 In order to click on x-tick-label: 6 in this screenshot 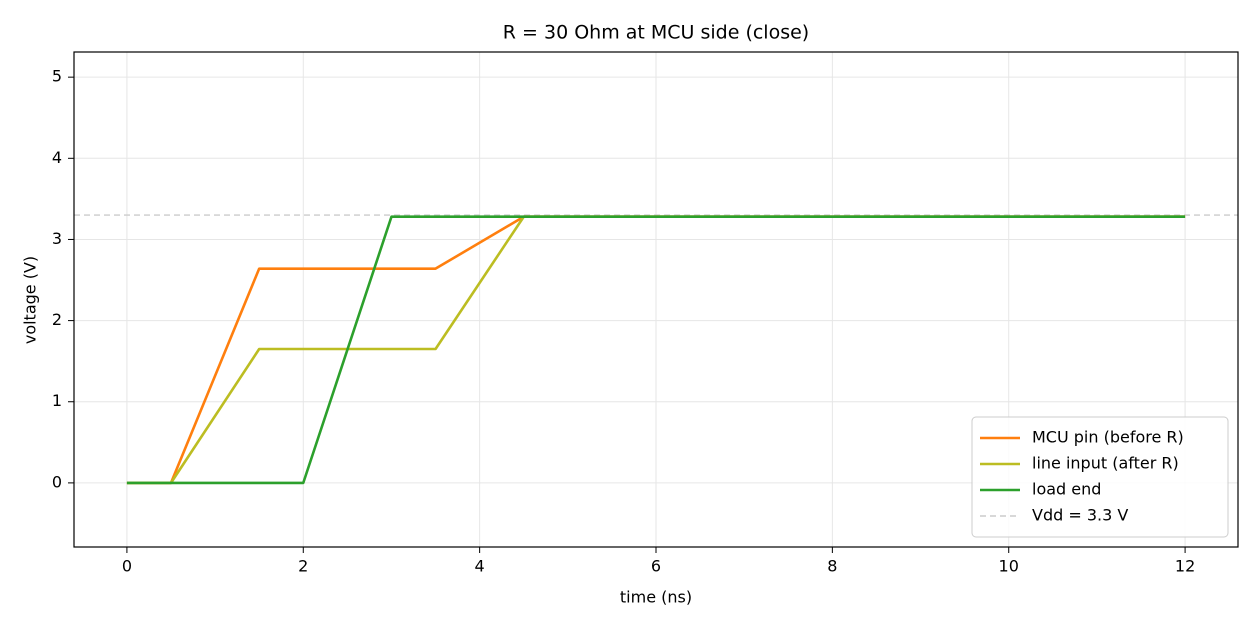, I will do `click(656, 566)`.